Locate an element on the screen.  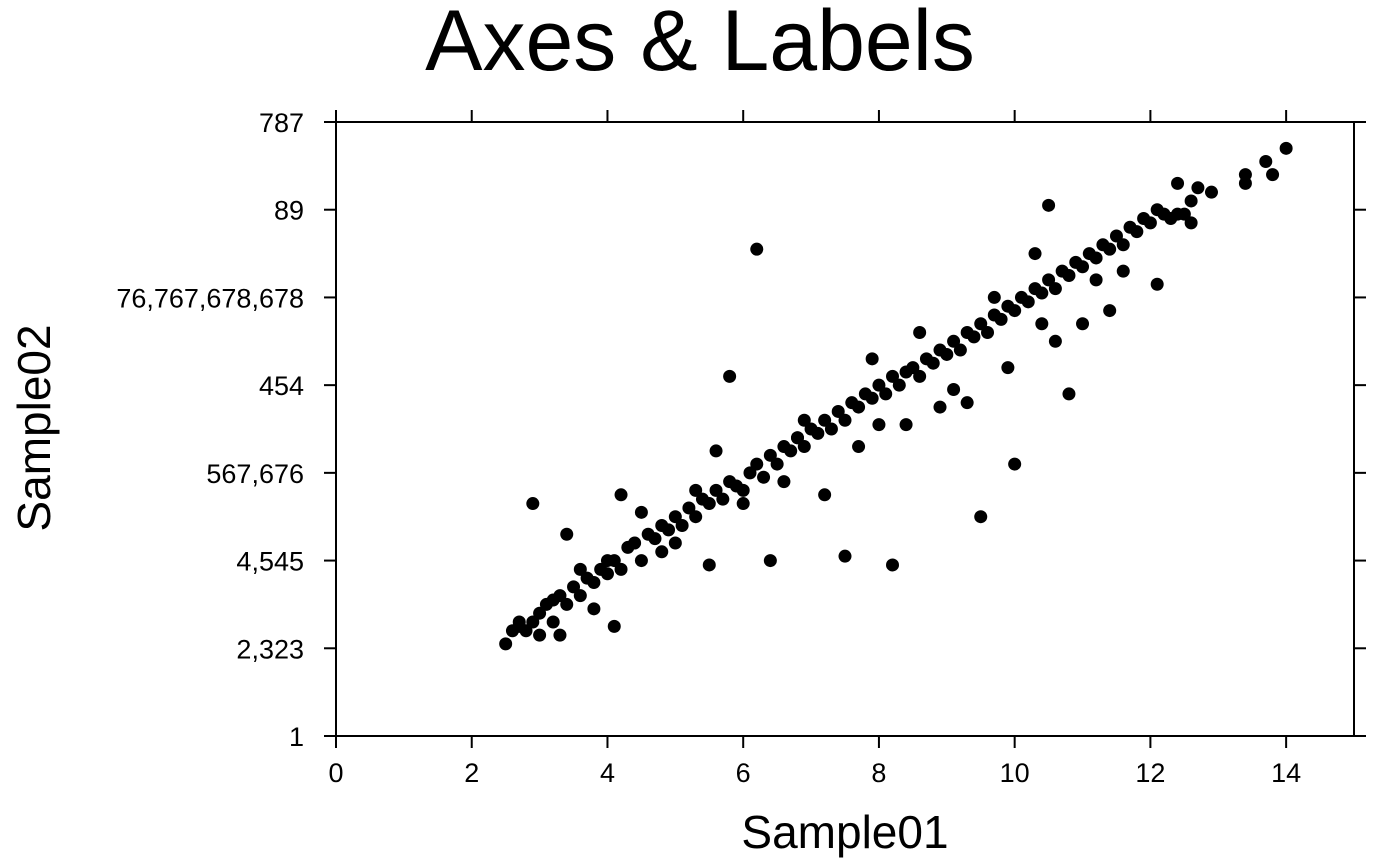
y-tick-label: 454 is located at coordinates (281, 386).